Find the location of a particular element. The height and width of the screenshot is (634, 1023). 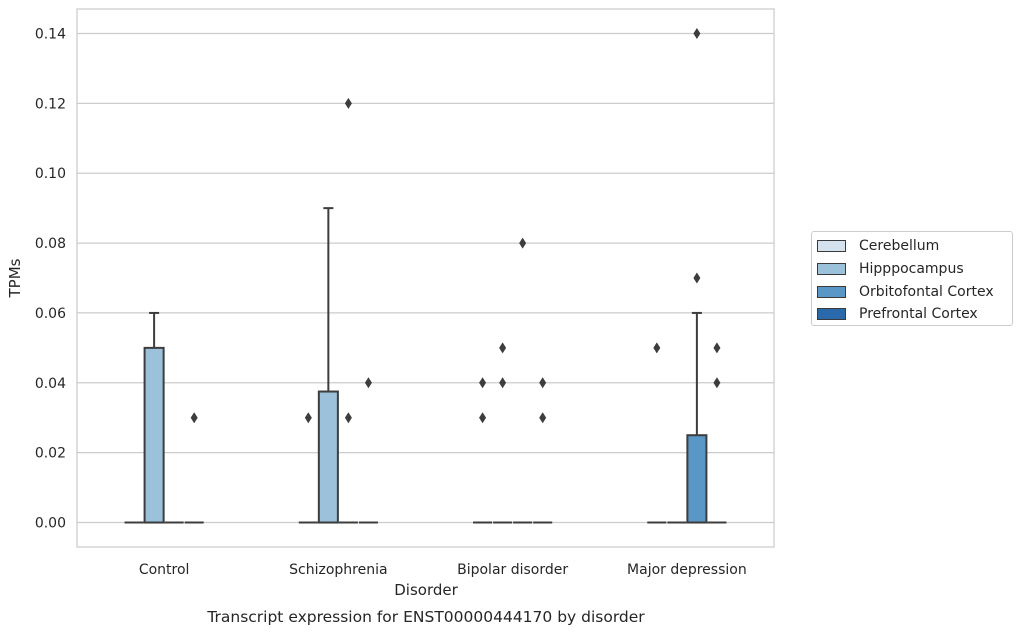

y-tick-label: 0.04 is located at coordinates (50, 384).